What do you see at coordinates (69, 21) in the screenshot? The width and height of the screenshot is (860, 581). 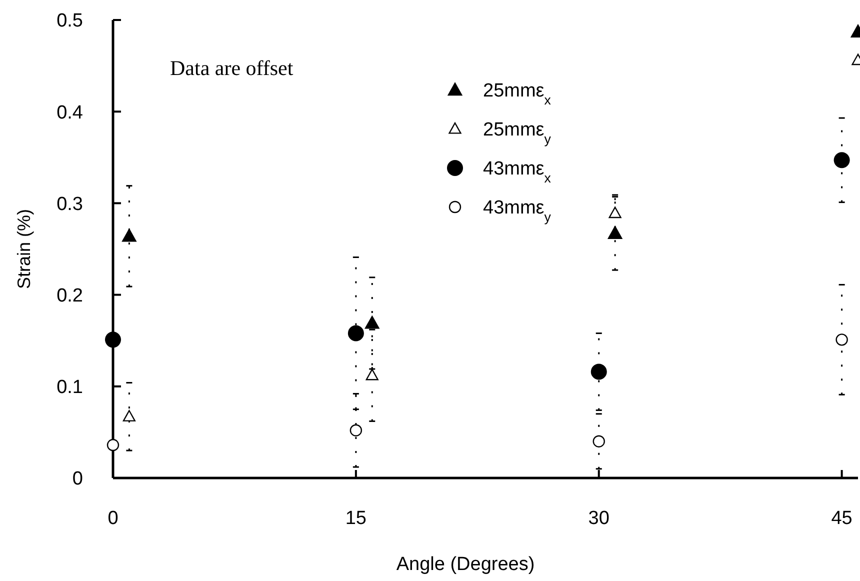 I see `y-tick-label: 0.5` at bounding box center [69, 21].